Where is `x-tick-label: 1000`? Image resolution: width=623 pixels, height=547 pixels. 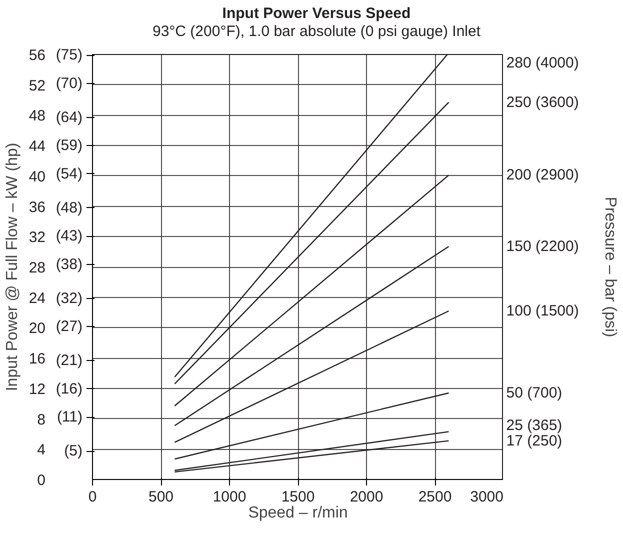 x-tick-label: 1000 is located at coordinates (229, 497).